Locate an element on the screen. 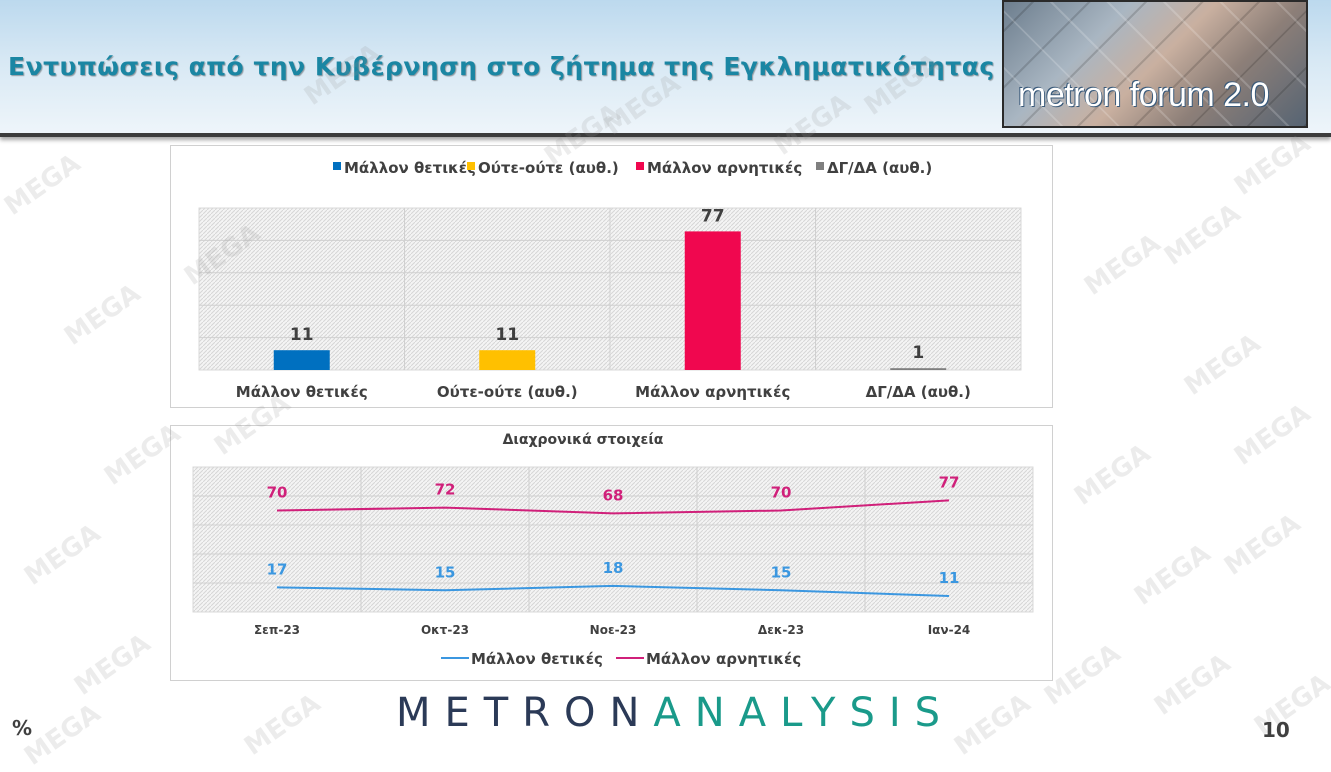 The height and width of the screenshot is (772, 1331). data-label: 18 is located at coordinates (613, 568).